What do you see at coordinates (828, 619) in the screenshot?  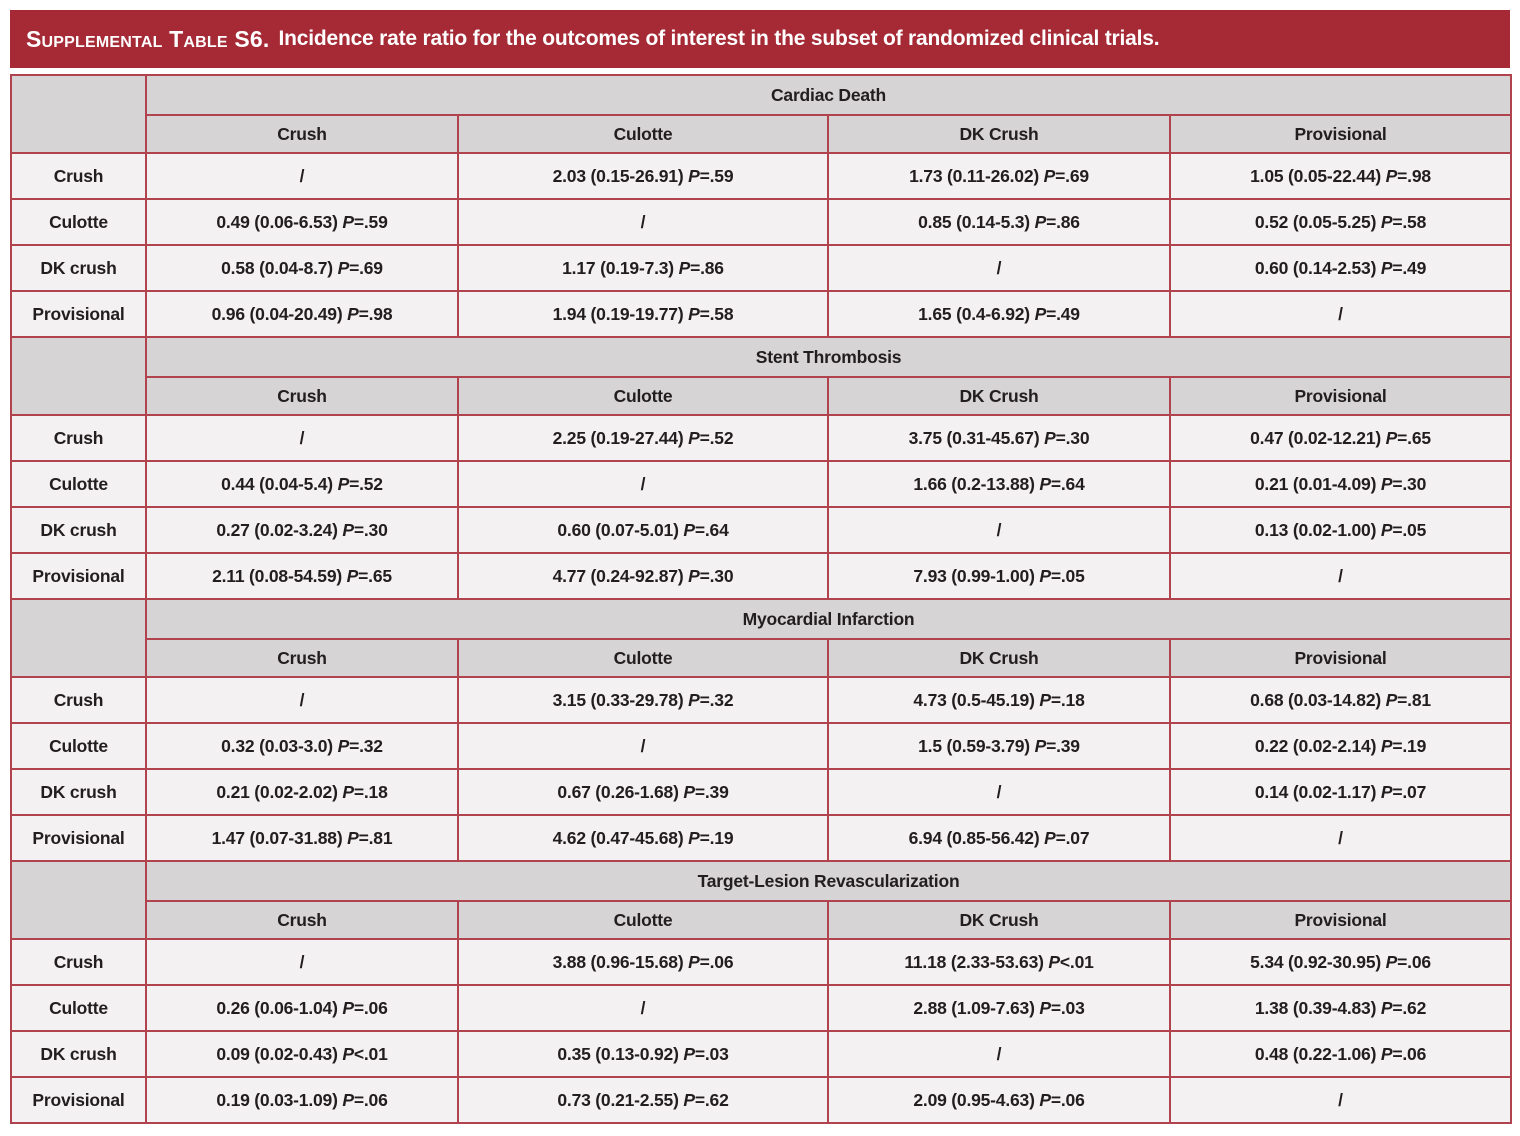 I see `section-title: Myocardial Infarction` at bounding box center [828, 619].